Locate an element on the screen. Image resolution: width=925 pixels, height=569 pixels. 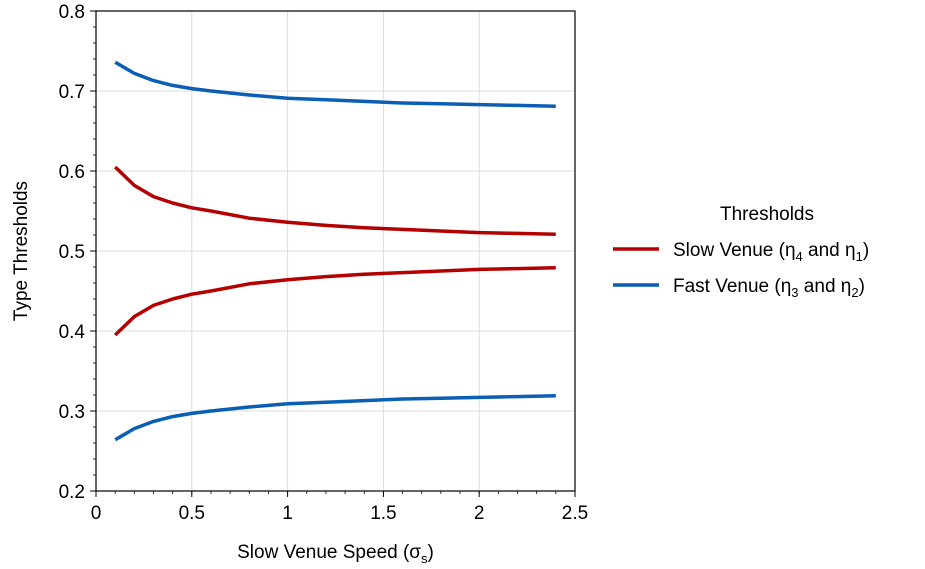
legend-title: Thresholds is located at coordinates (767, 214).